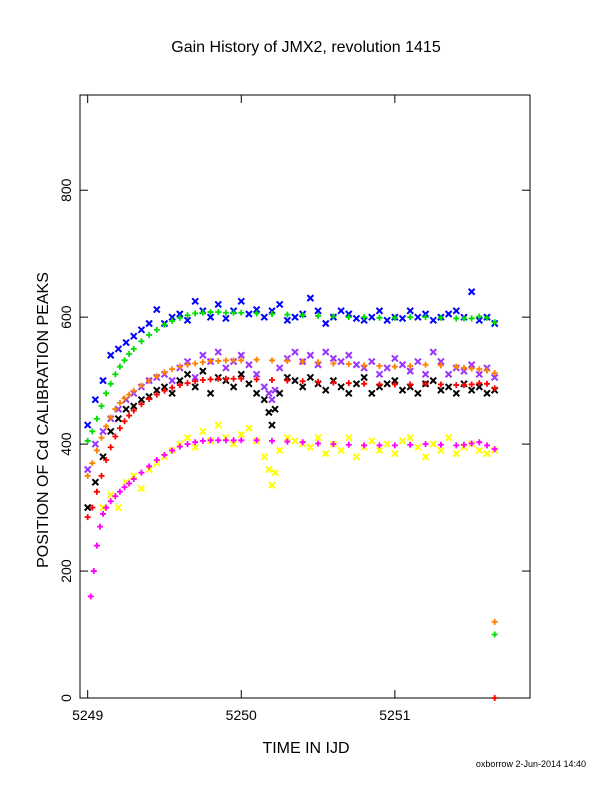 This screenshot has width=612, height=792. I want to click on y-tick-label: 400, so click(66, 444).